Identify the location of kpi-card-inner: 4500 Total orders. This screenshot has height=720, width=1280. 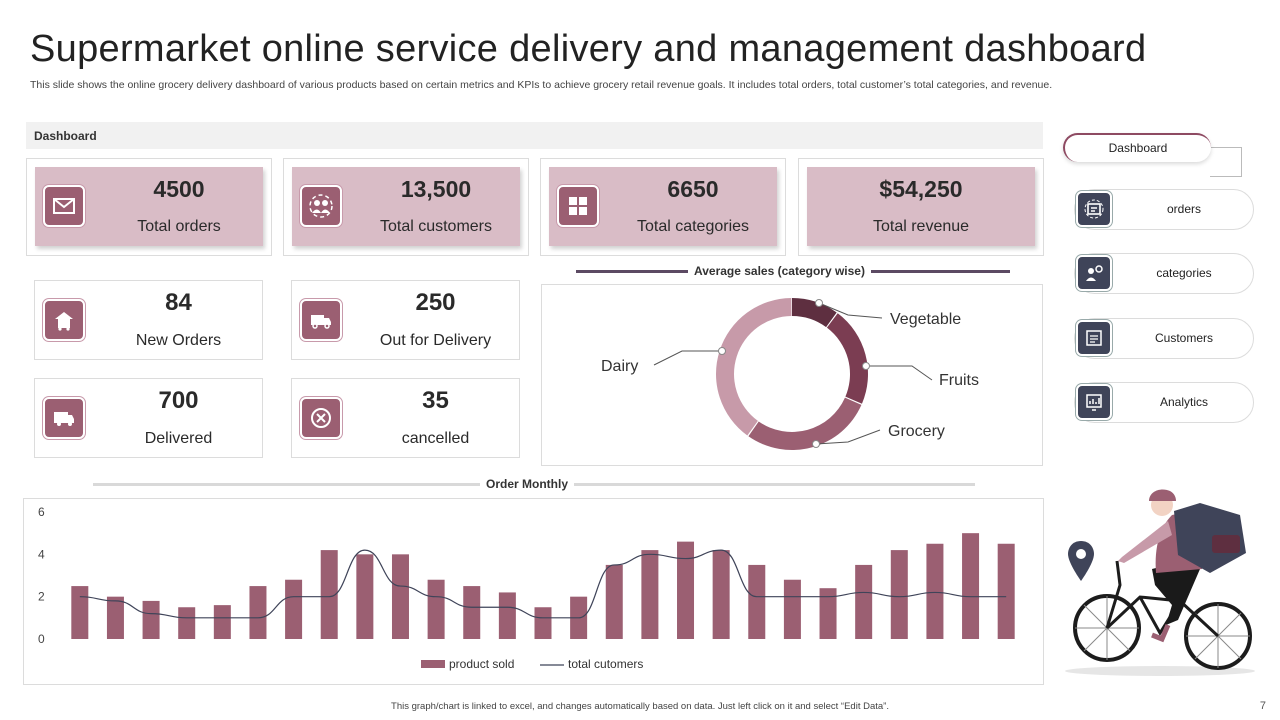
(149, 206).